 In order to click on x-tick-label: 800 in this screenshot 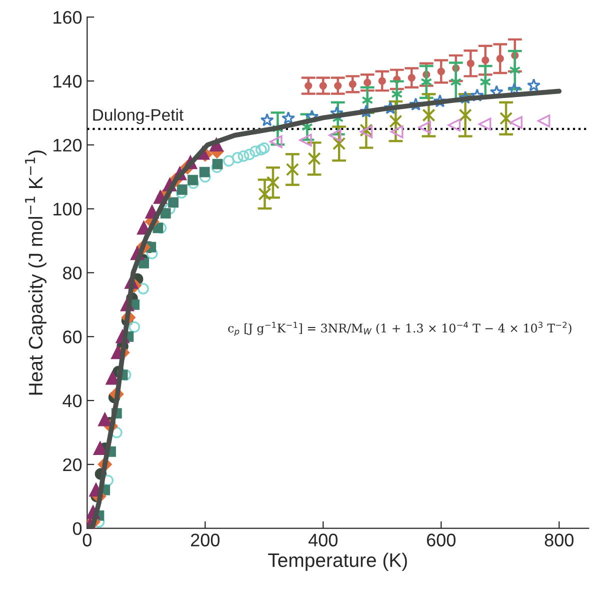, I will do `click(559, 540)`.